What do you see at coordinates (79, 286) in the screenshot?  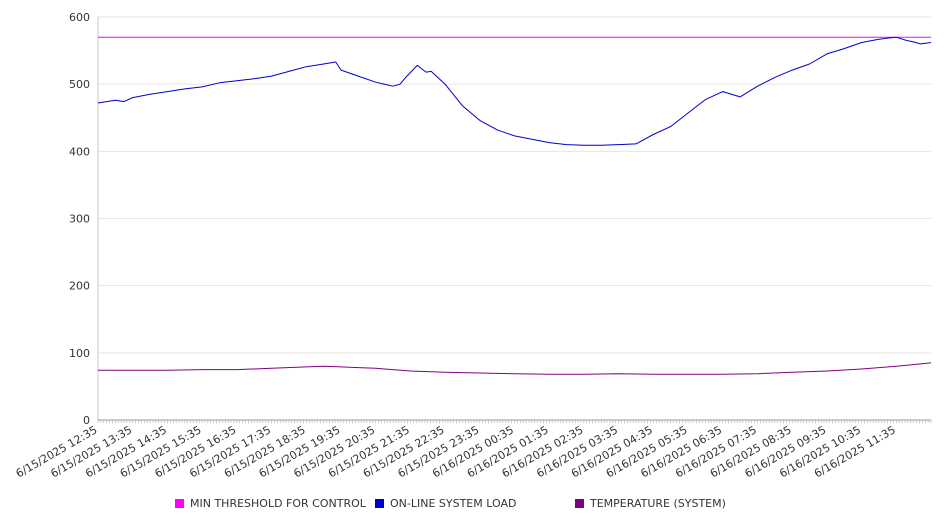 I see `y-tick-label-200: 200` at bounding box center [79, 286].